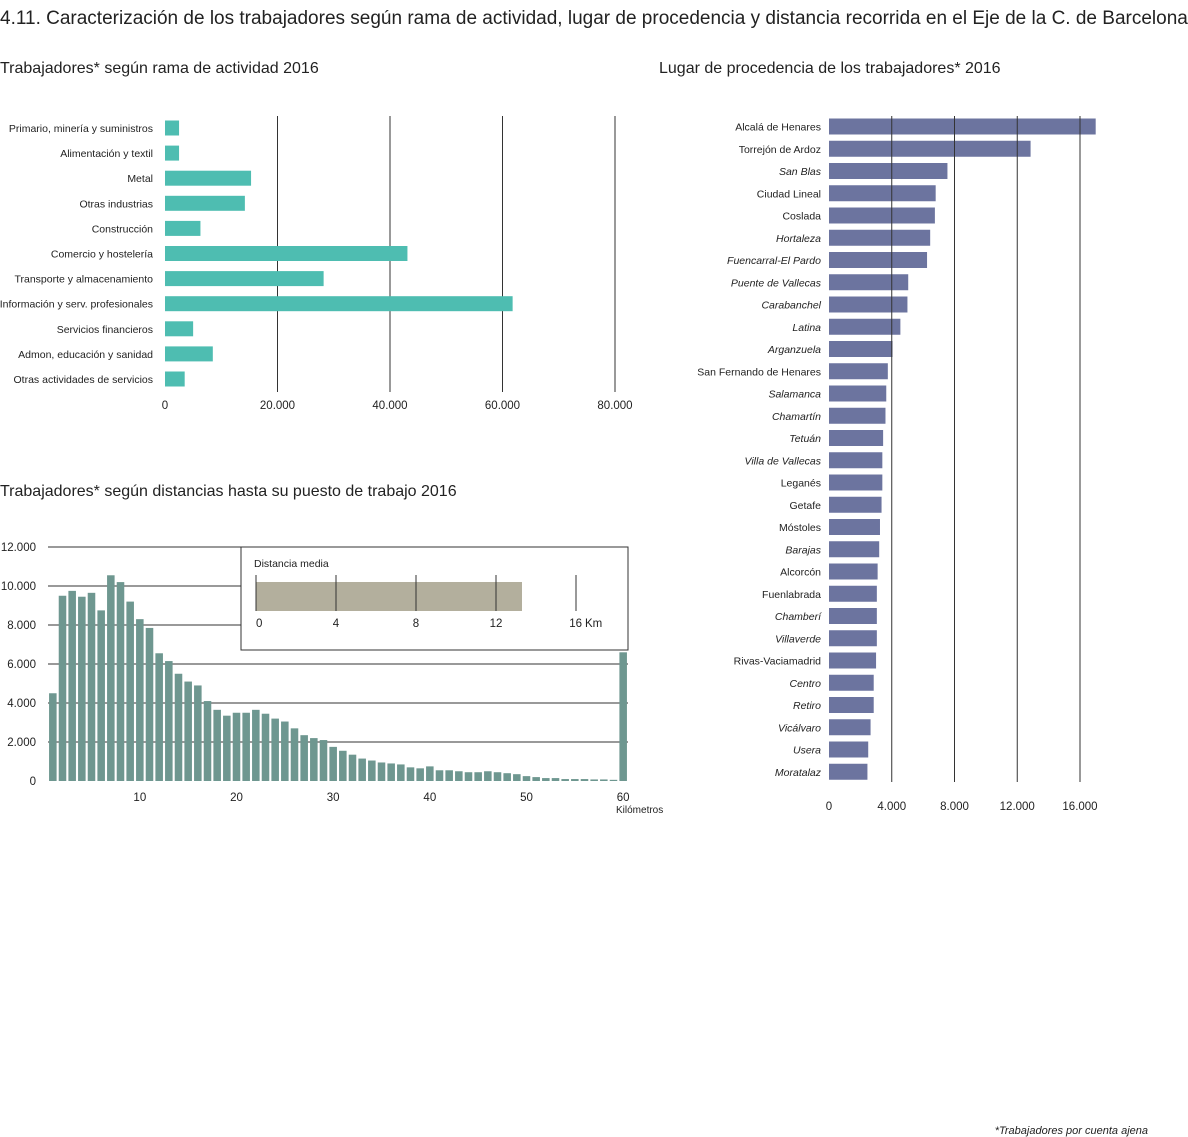 This screenshot has width=1188, height=1137. What do you see at coordinates (33, 782) in the screenshot?
I see `distance-y-tick-label: 0` at bounding box center [33, 782].